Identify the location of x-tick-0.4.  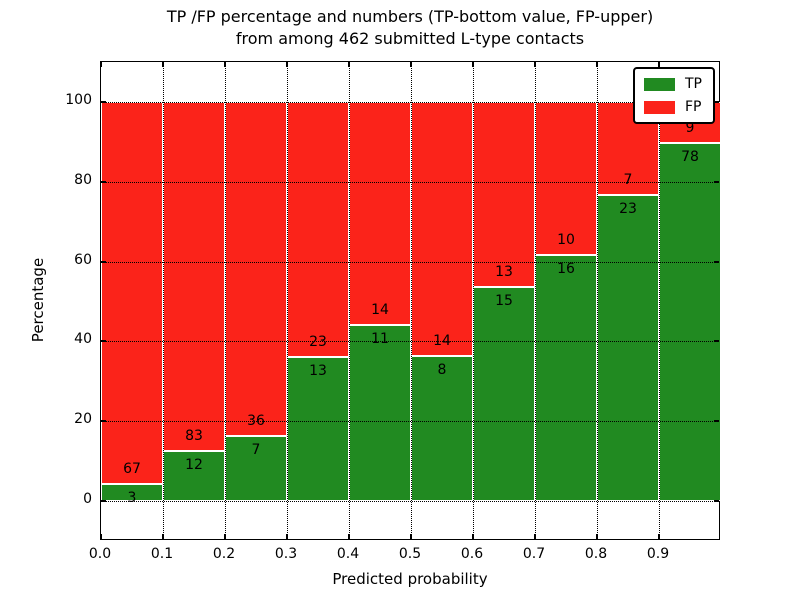
(349, 536).